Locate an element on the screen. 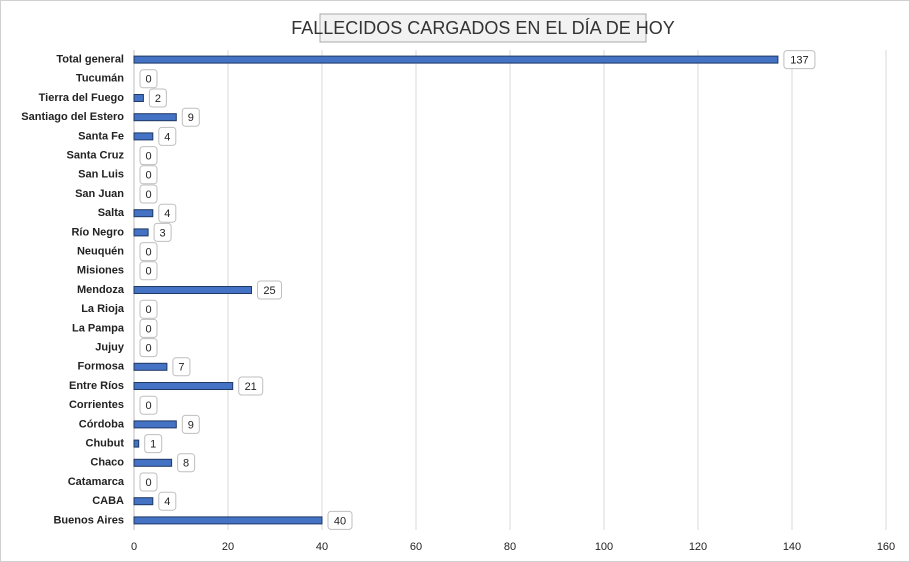 The image size is (910, 562). chart-title: FALLECIDOS CARGADOS EN EL DÍA DE HOY is located at coordinates (482, 28).